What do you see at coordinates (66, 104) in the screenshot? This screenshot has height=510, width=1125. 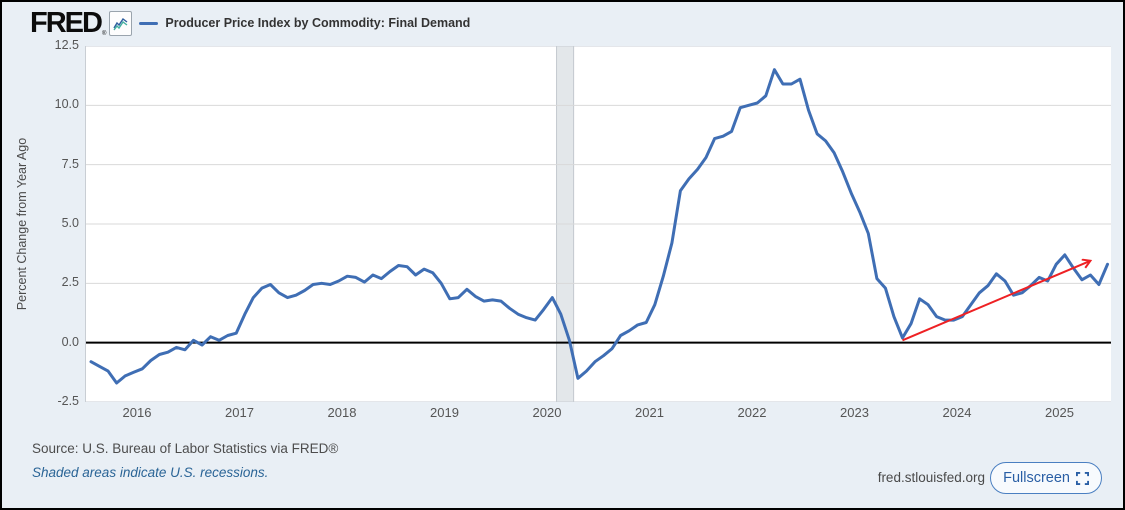 I see `y-tick-label: 10.0` at bounding box center [66, 104].